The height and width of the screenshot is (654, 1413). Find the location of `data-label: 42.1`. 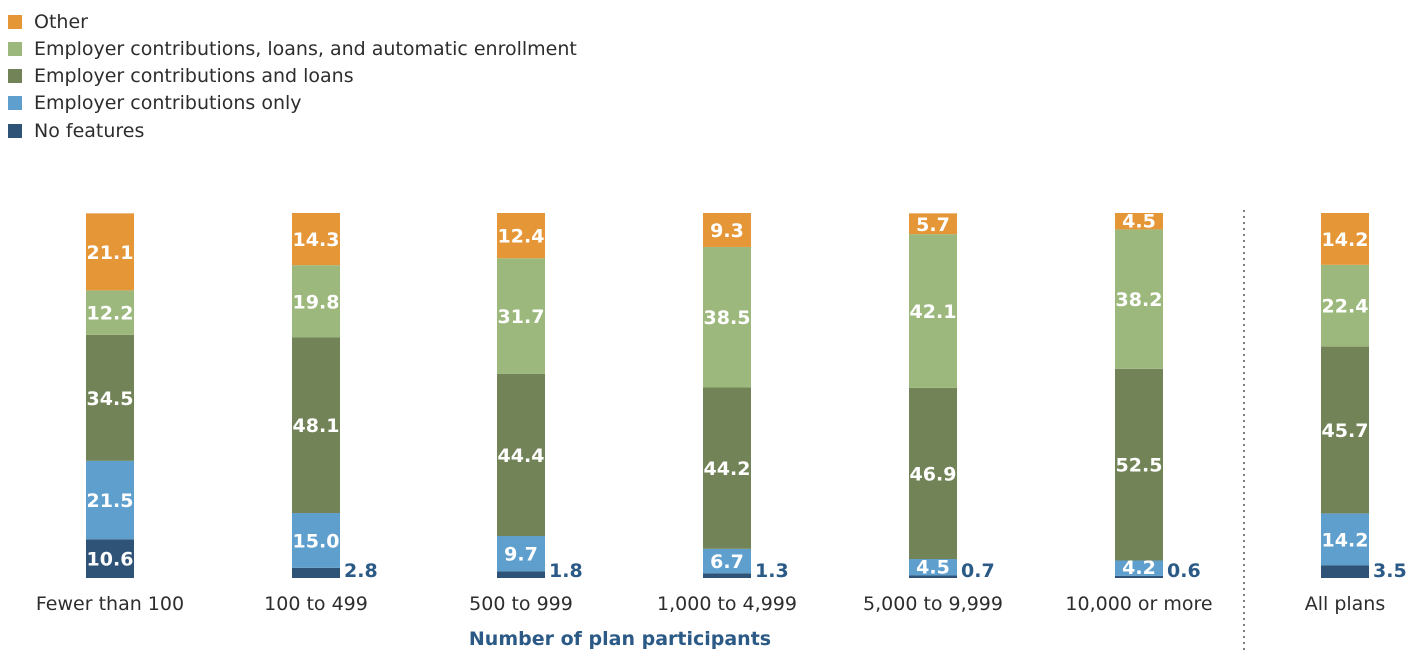

data-label: 42.1 is located at coordinates (933, 312).